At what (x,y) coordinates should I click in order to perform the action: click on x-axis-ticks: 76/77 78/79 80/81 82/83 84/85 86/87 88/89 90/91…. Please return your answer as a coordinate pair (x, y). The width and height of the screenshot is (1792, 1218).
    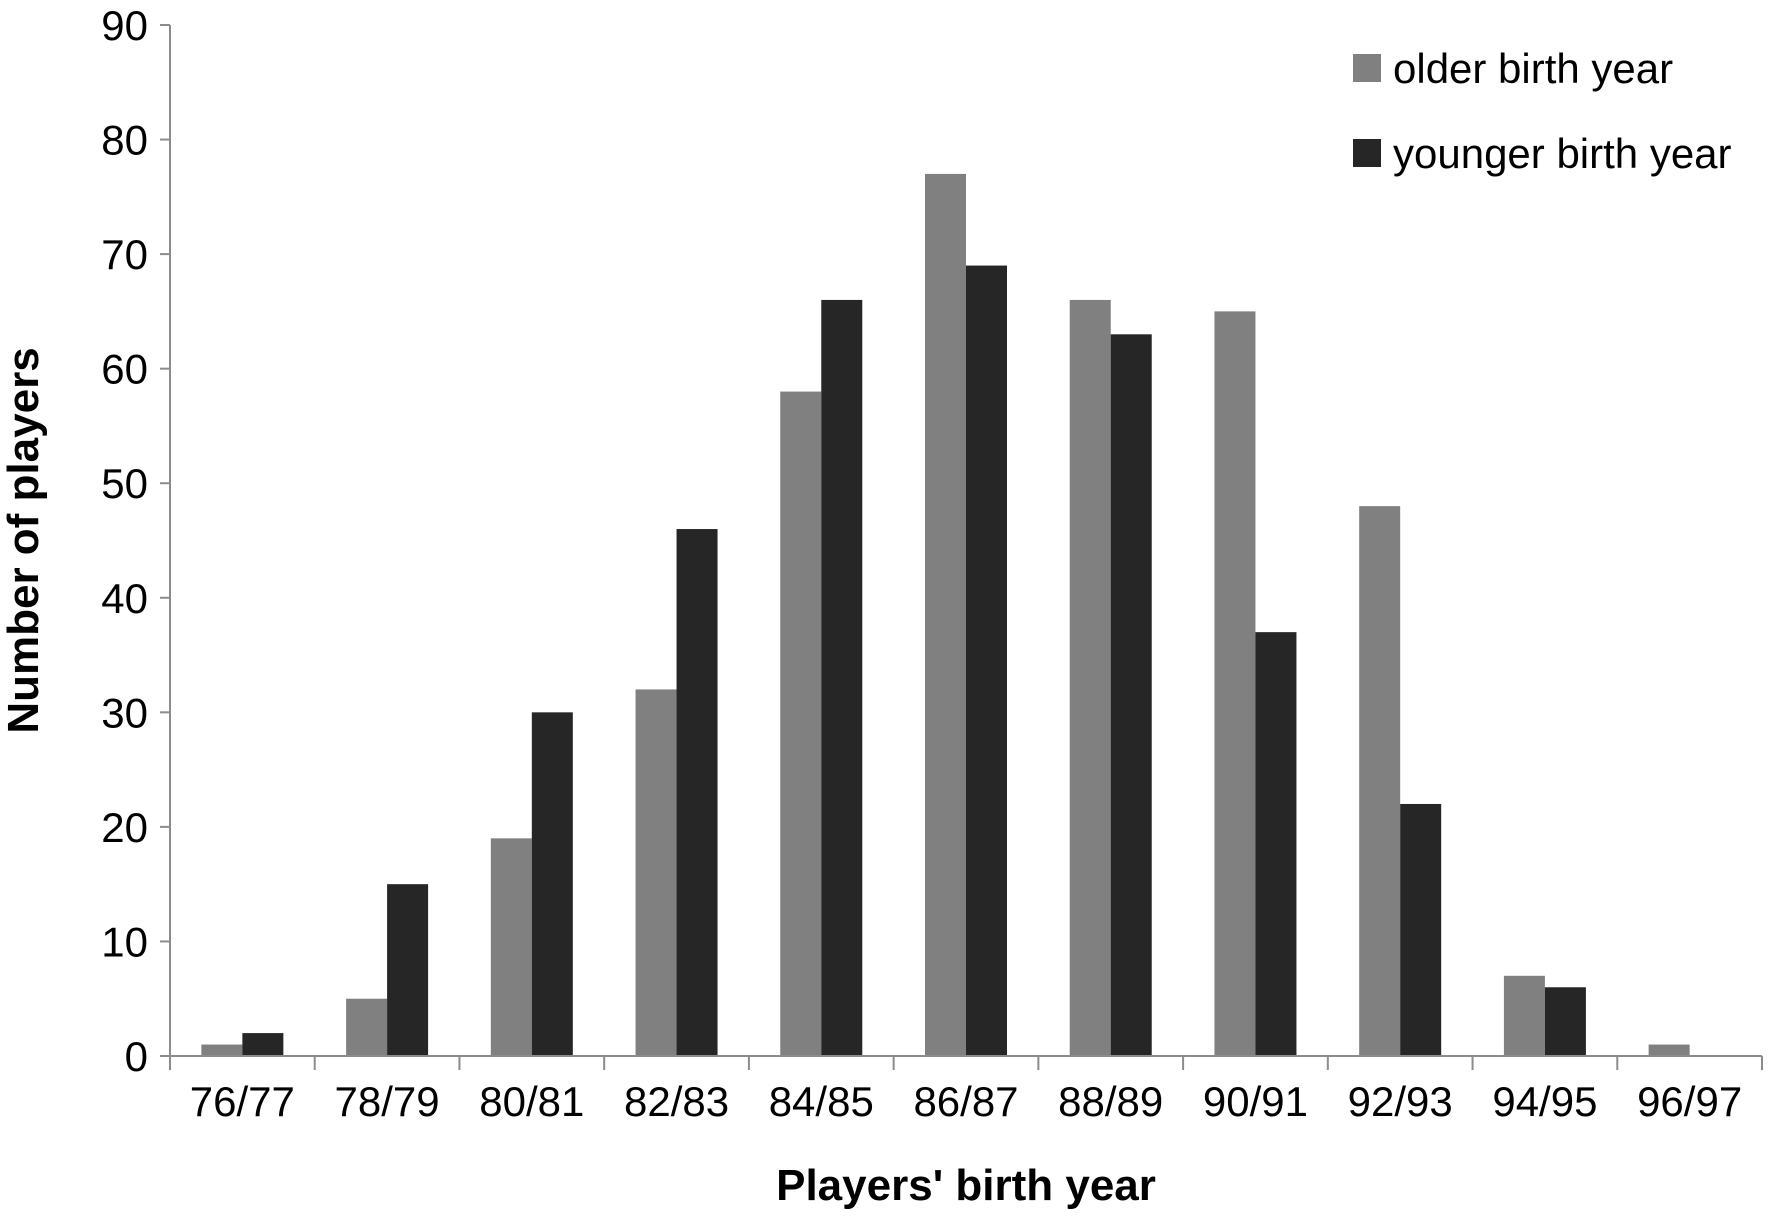
    Looking at the image, I should click on (966, 1090).